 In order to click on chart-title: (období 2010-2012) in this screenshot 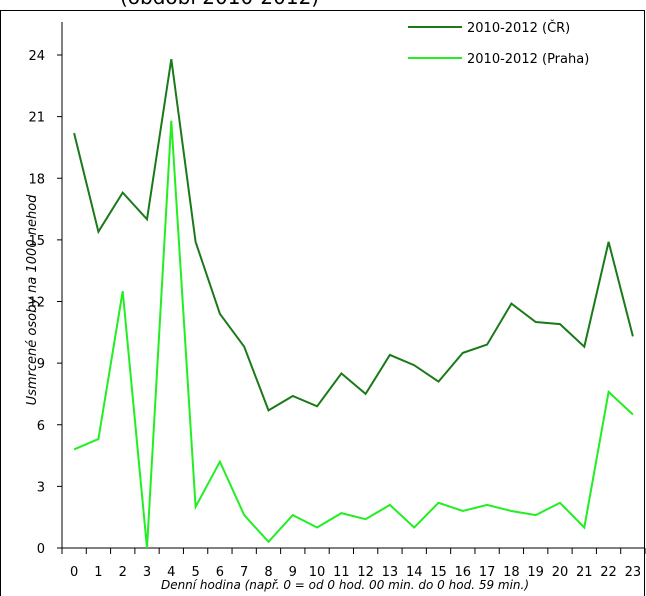, I will do `click(219, 4)`.